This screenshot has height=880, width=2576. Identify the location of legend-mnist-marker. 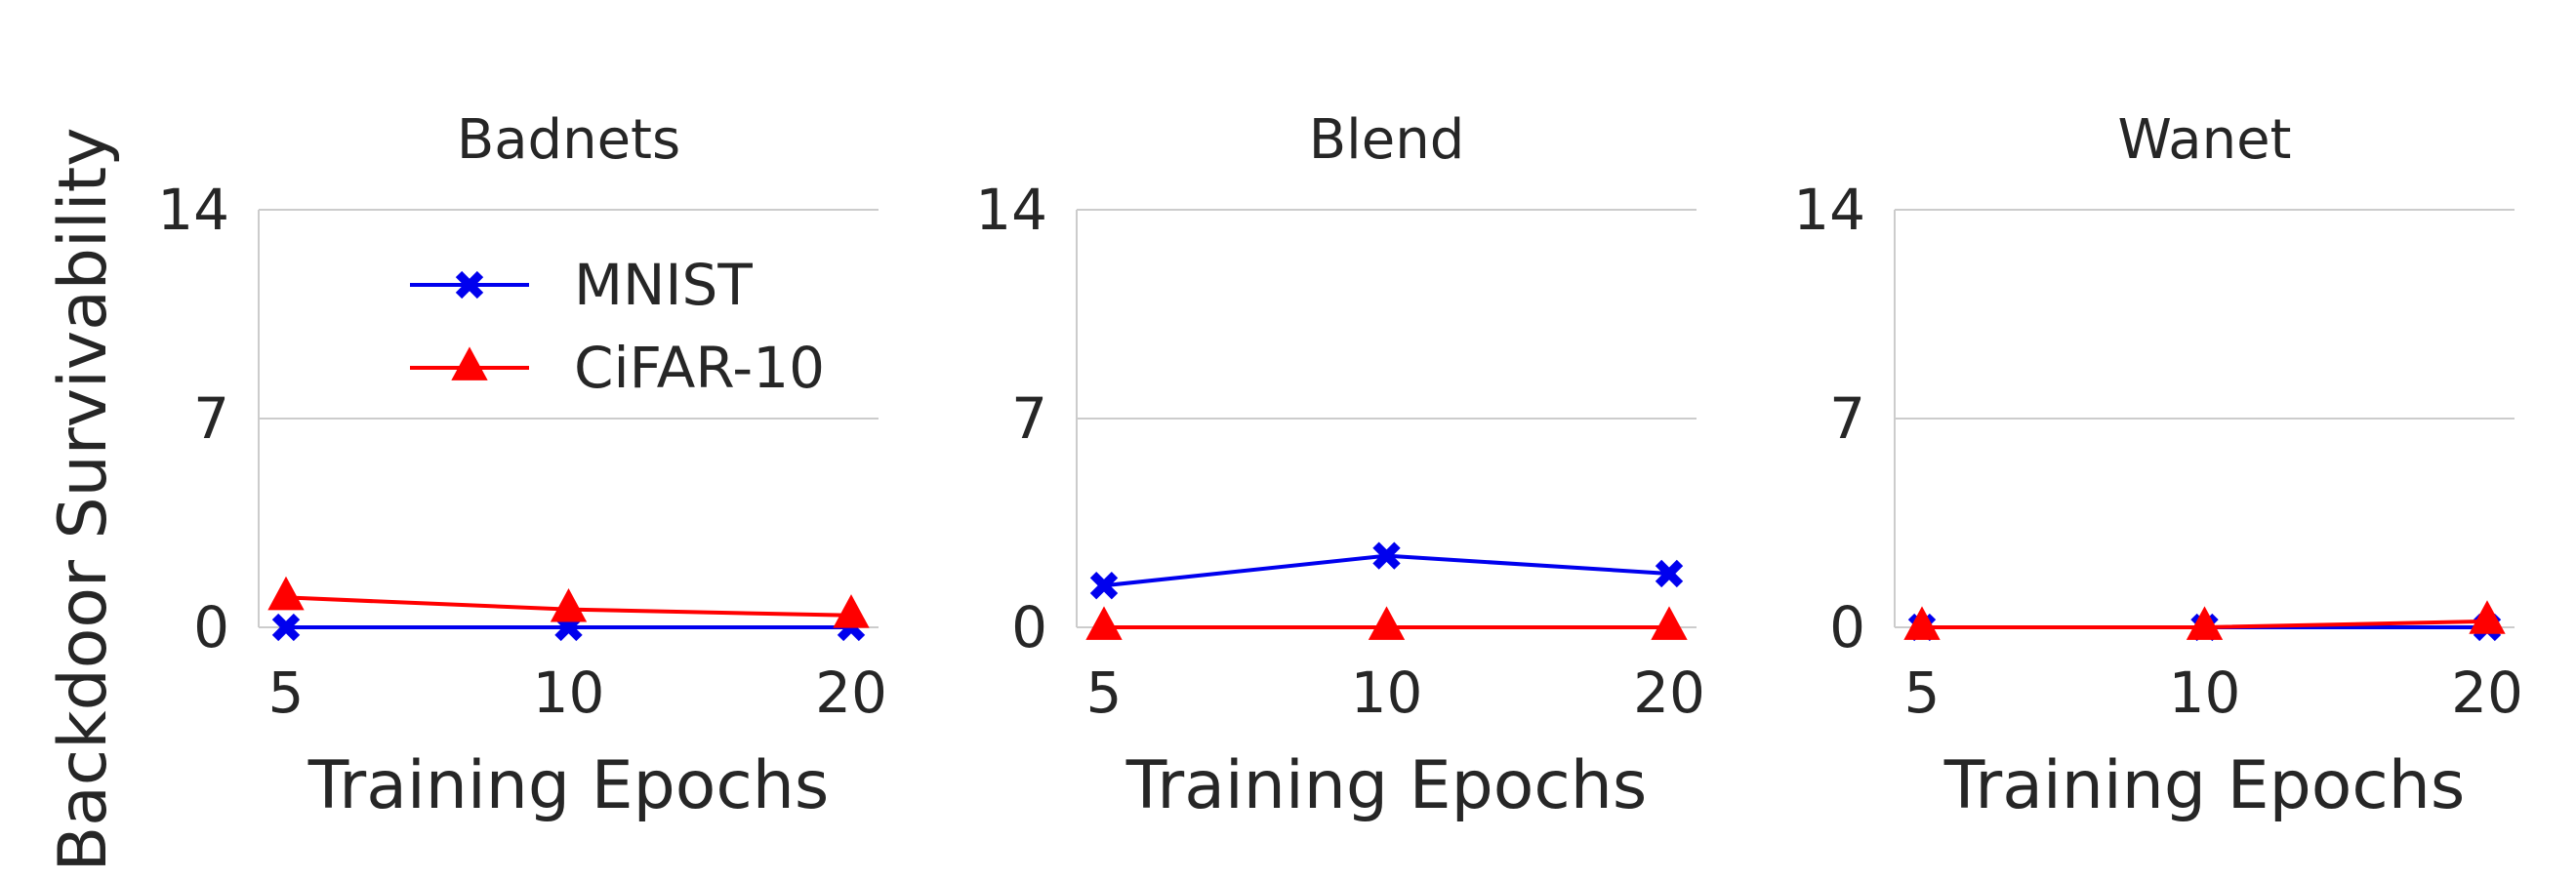
(469, 285).